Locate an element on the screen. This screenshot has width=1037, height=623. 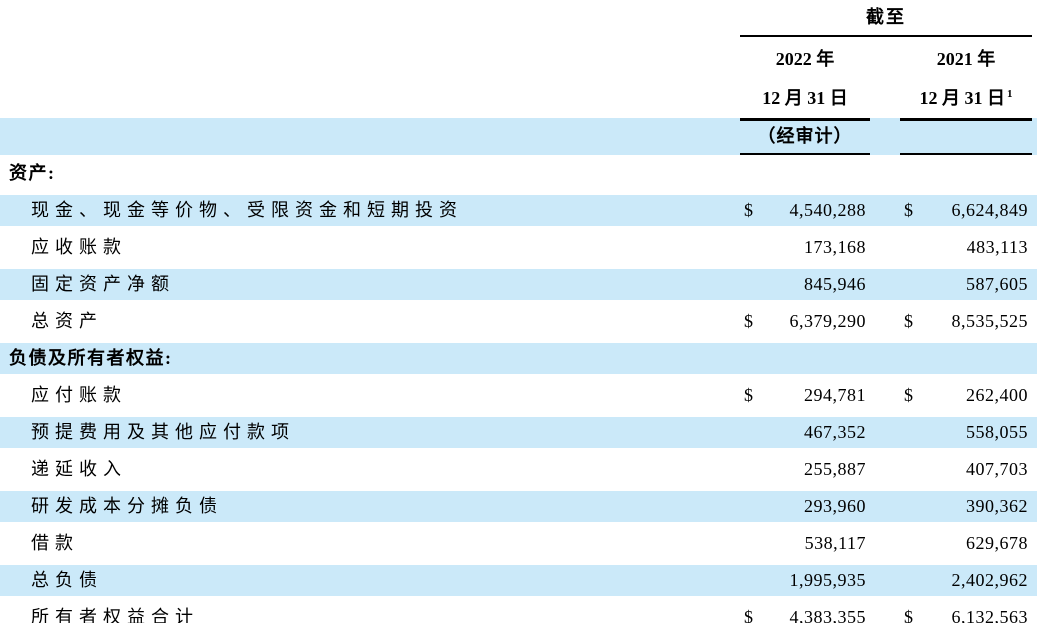
row-label: 预提费用及其他应付款项 is located at coordinates (163, 432).